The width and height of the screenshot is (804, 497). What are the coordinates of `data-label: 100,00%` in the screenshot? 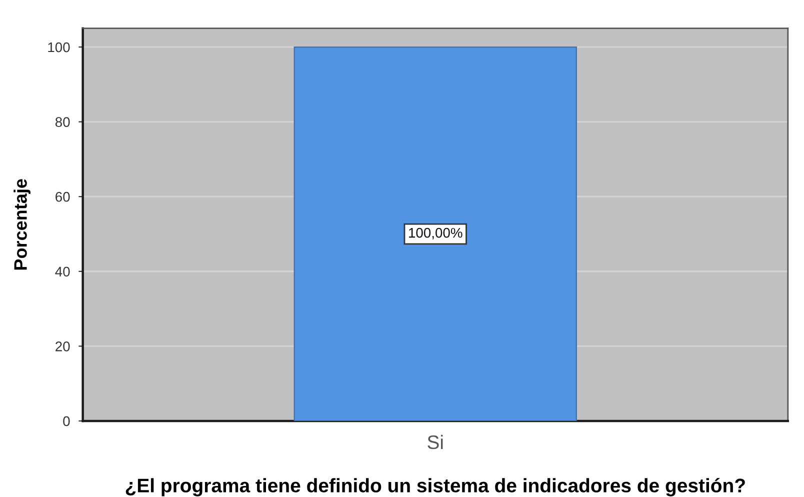 It's located at (435, 234).